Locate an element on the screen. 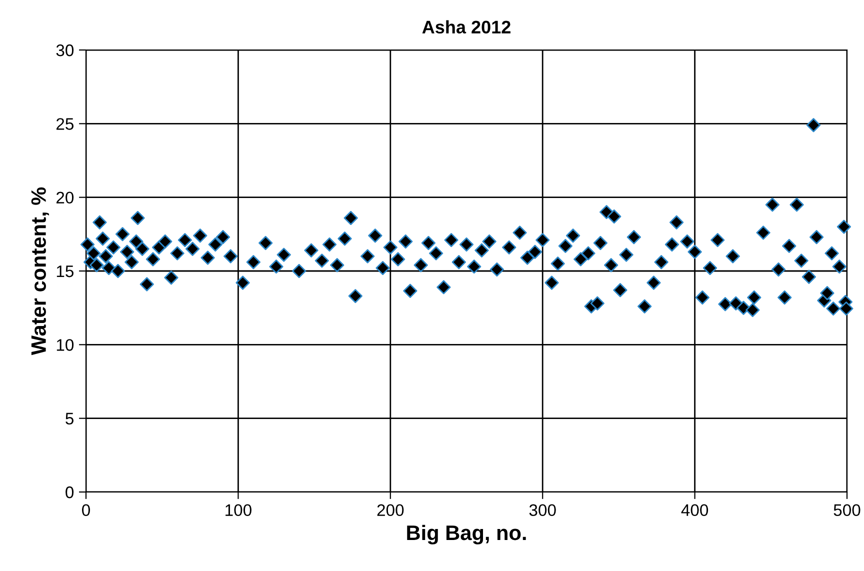 This screenshot has height=571, width=864. y-axis-title: Water content, % is located at coordinates (40, 271).